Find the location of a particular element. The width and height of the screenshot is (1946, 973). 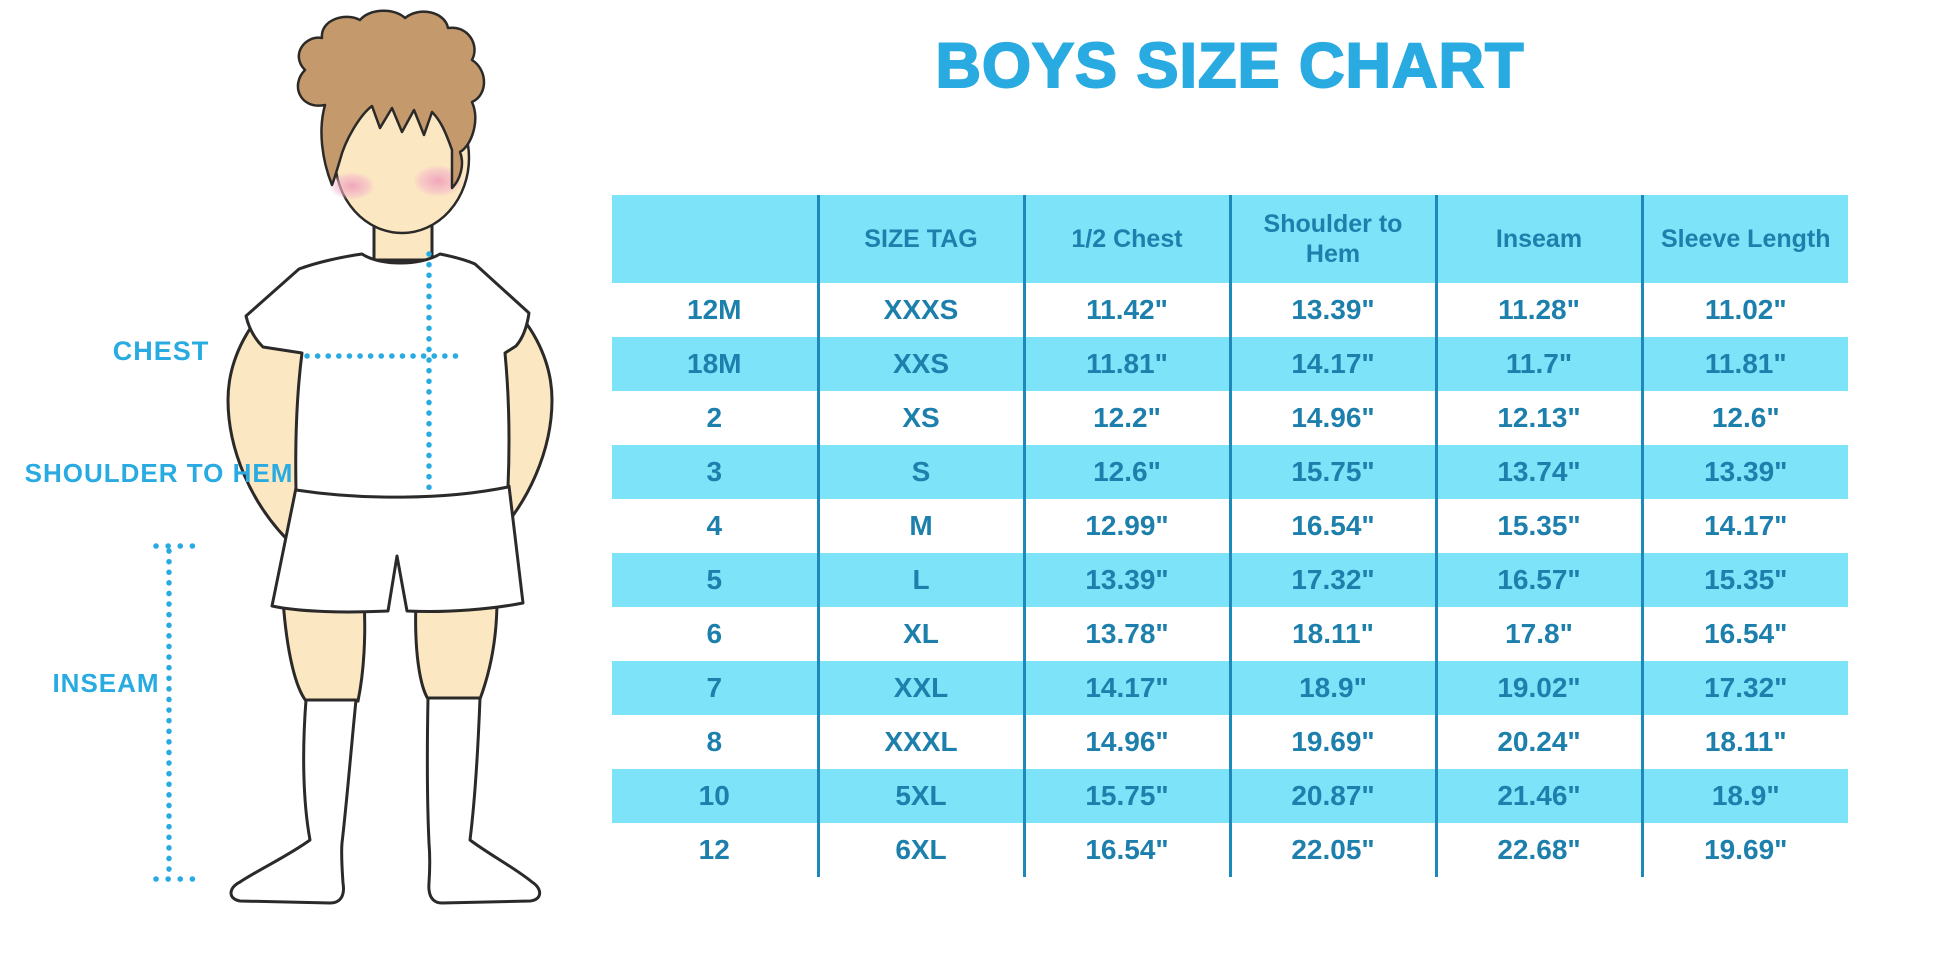

table-row: 4 M 12.99" 16.54" 15.35" 14.17" is located at coordinates (1230, 526).